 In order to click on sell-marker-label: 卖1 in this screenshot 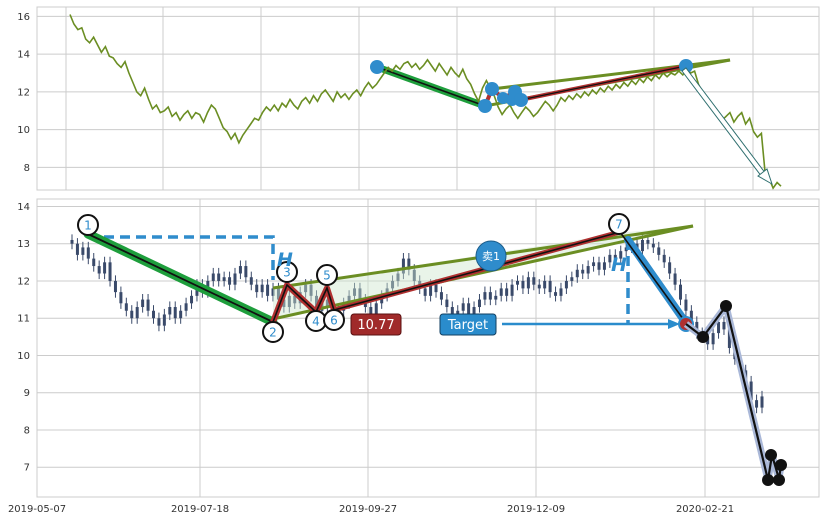, I will do `click(491, 256)`.